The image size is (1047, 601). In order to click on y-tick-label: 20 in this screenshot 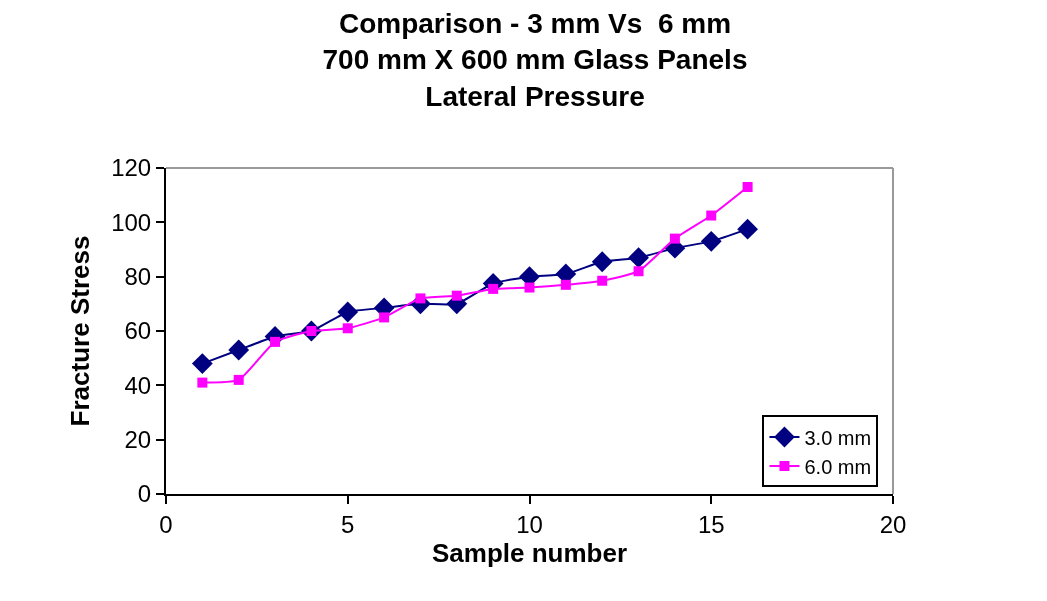, I will do `click(138, 440)`.